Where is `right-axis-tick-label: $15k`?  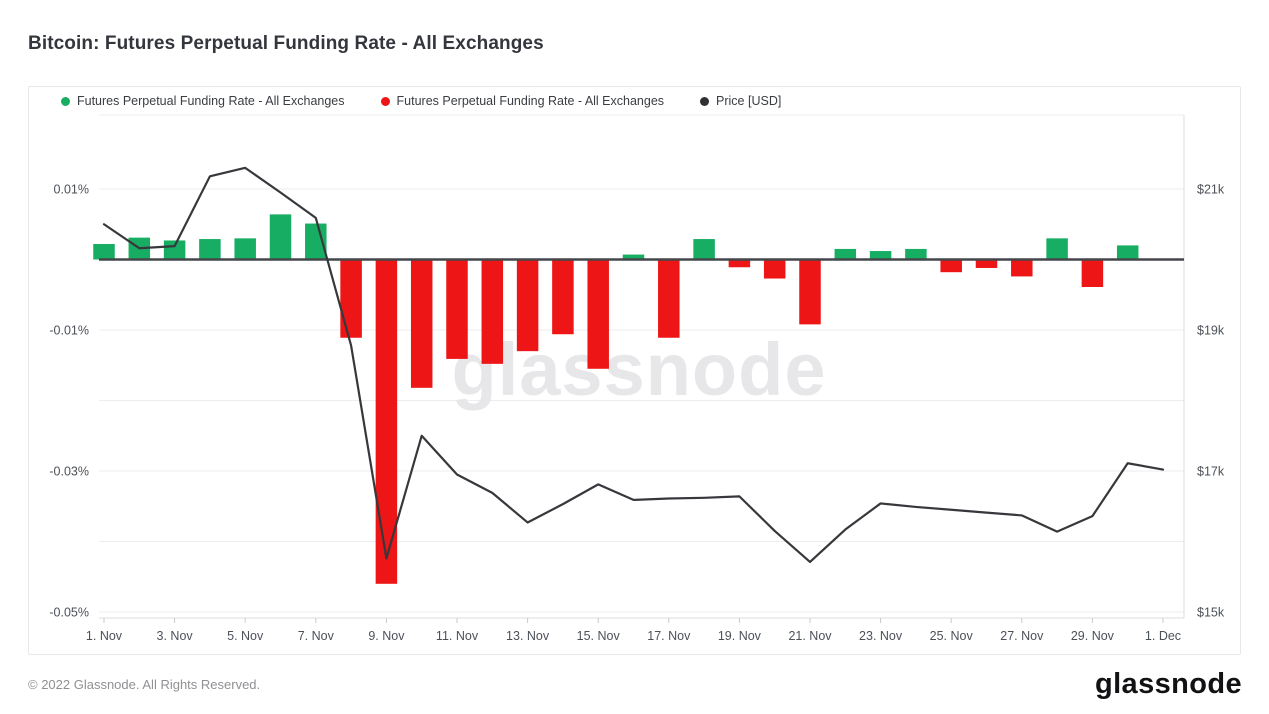
right-axis-tick-label: $15k is located at coordinates (1211, 613).